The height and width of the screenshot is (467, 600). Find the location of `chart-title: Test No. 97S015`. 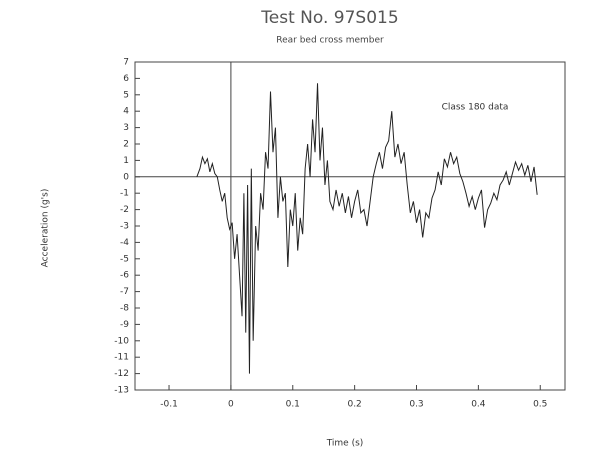

chart-title: Test No. 97S015 is located at coordinates (329, 18).